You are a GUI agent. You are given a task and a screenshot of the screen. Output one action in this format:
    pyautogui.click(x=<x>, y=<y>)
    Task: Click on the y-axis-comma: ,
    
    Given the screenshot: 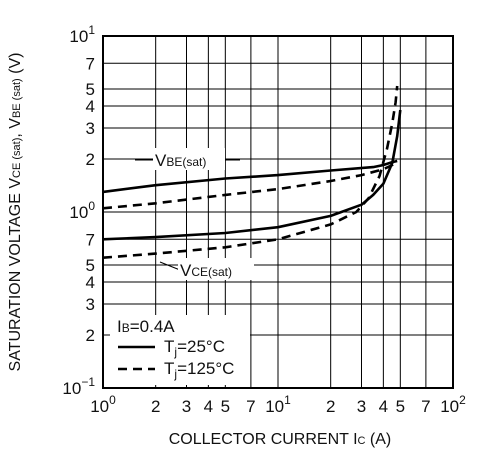 What is the action you would take?
    pyautogui.click(x=15, y=133)
    